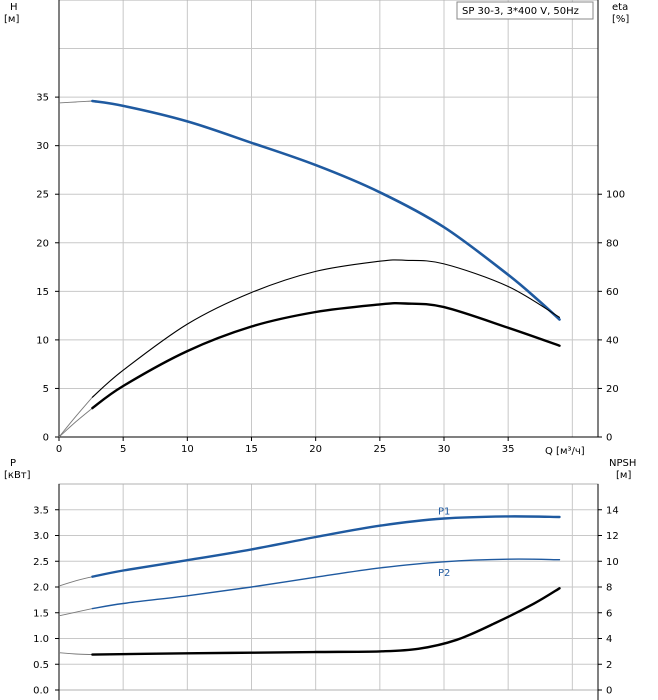 This screenshot has width=658, height=700. What do you see at coordinates (17, 475) in the screenshot?
I see `bottom-left-axis-unit: [кВт]` at bounding box center [17, 475].